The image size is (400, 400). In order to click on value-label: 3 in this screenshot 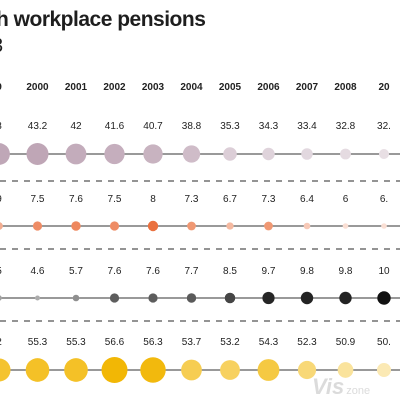, I will do `click(1, 126)`.